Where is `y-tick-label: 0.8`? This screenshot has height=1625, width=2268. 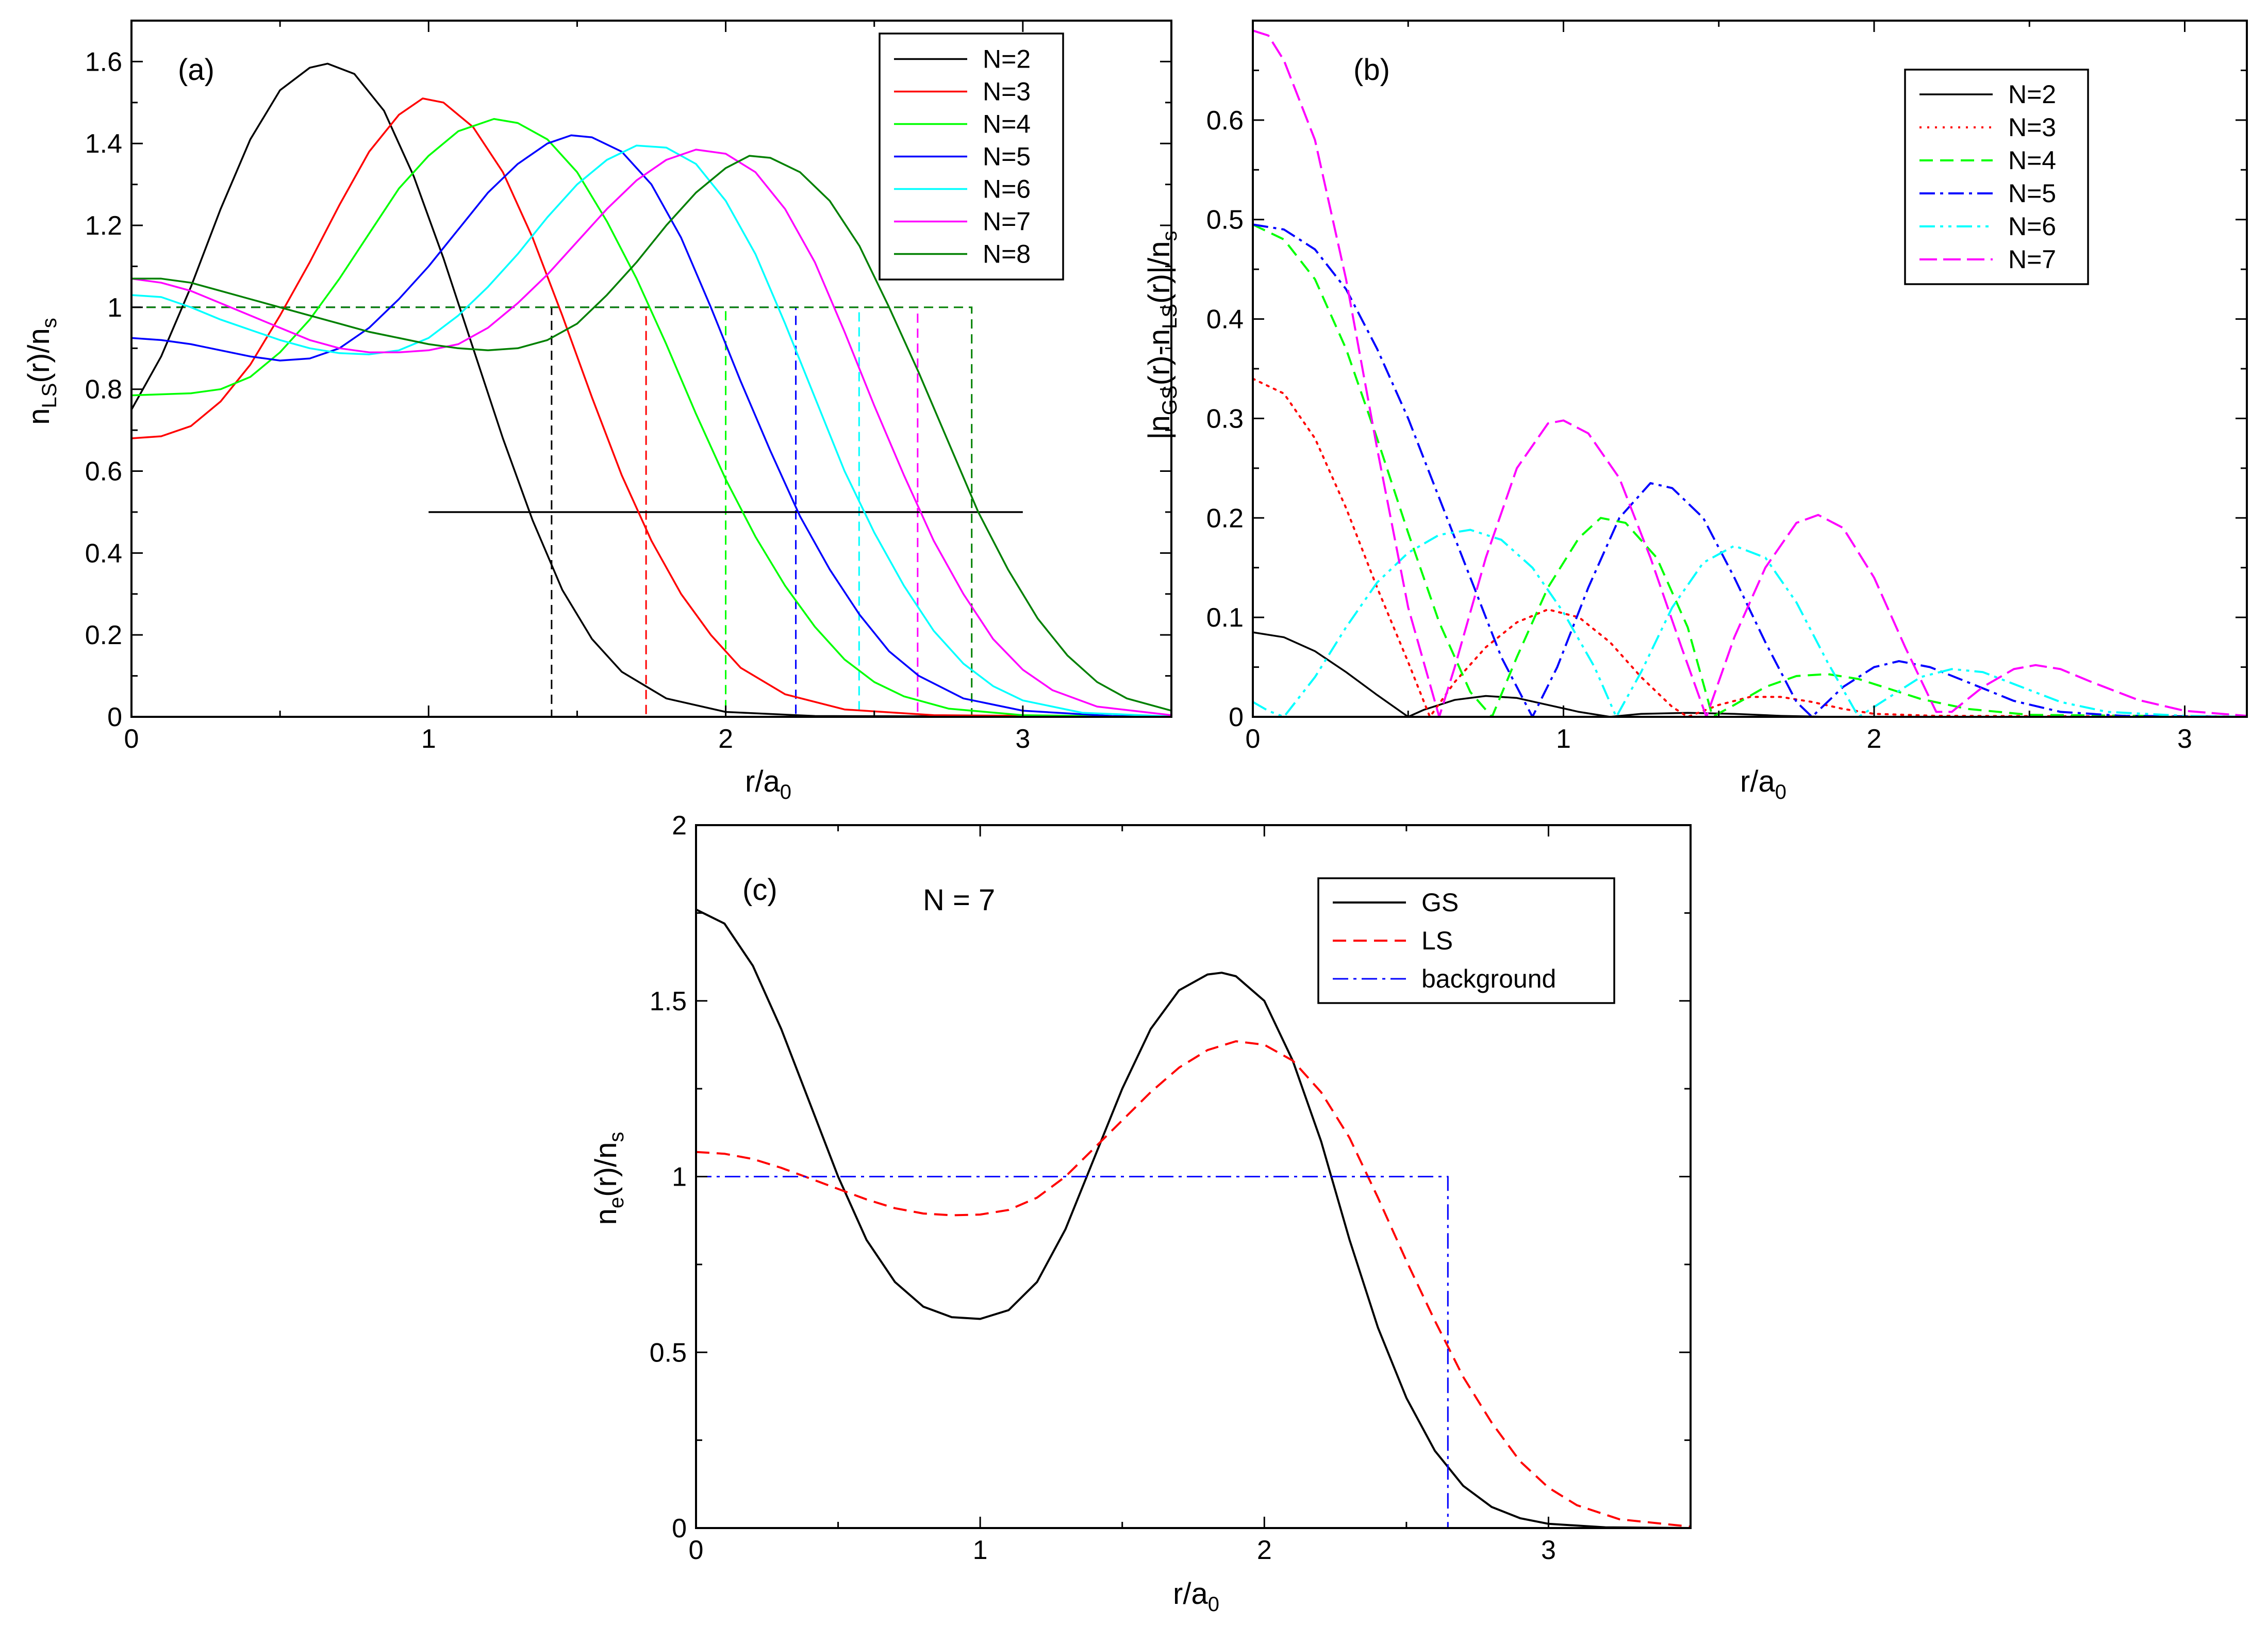 y-tick-label: 0.8 is located at coordinates (103, 390).